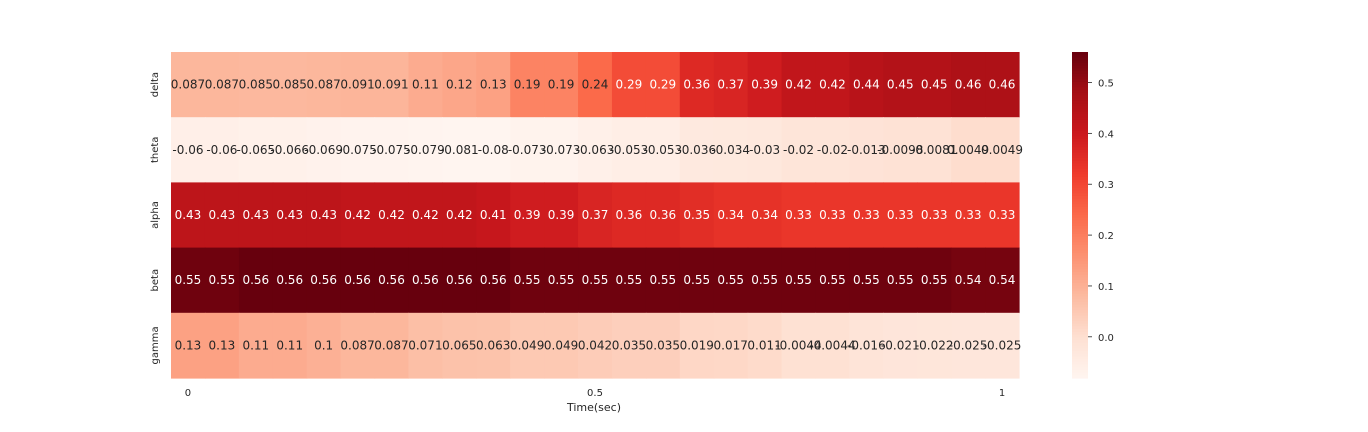  What do you see at coordinates (1002, 280) in the screenshot?
I see `heatmap-cell-value: 0.54` at bounding box center [1002, 280].